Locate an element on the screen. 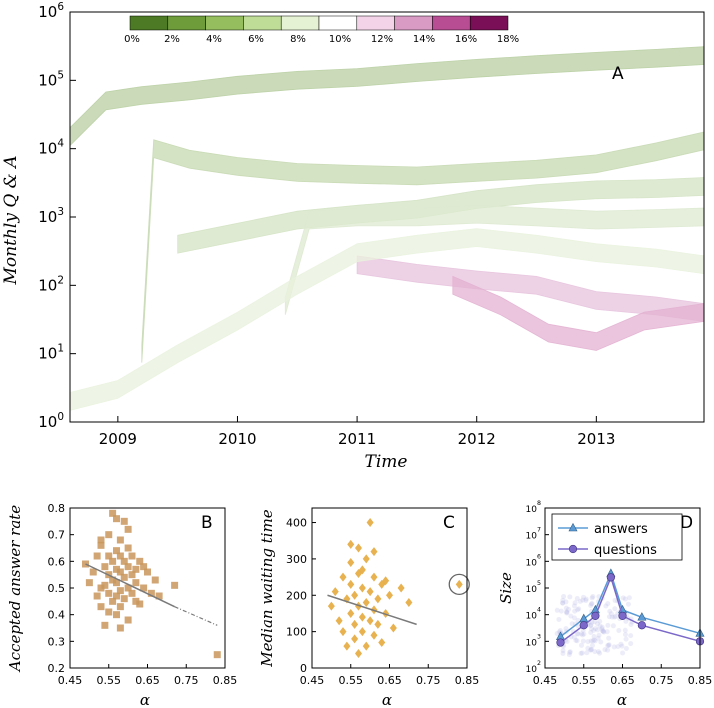 This screenshot has height=708, width=714. ytick-label: 0.3 is located at coordinates (57, 641).